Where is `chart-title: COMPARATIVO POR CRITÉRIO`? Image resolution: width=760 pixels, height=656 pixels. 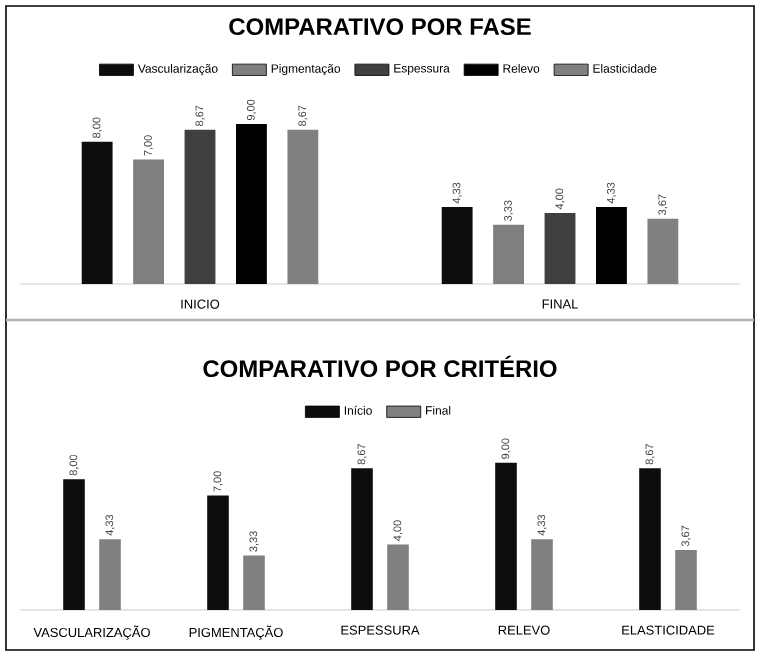 chart-title: COMPARATIVO POR CRITÉRIO is located at coordinates (380, 366).